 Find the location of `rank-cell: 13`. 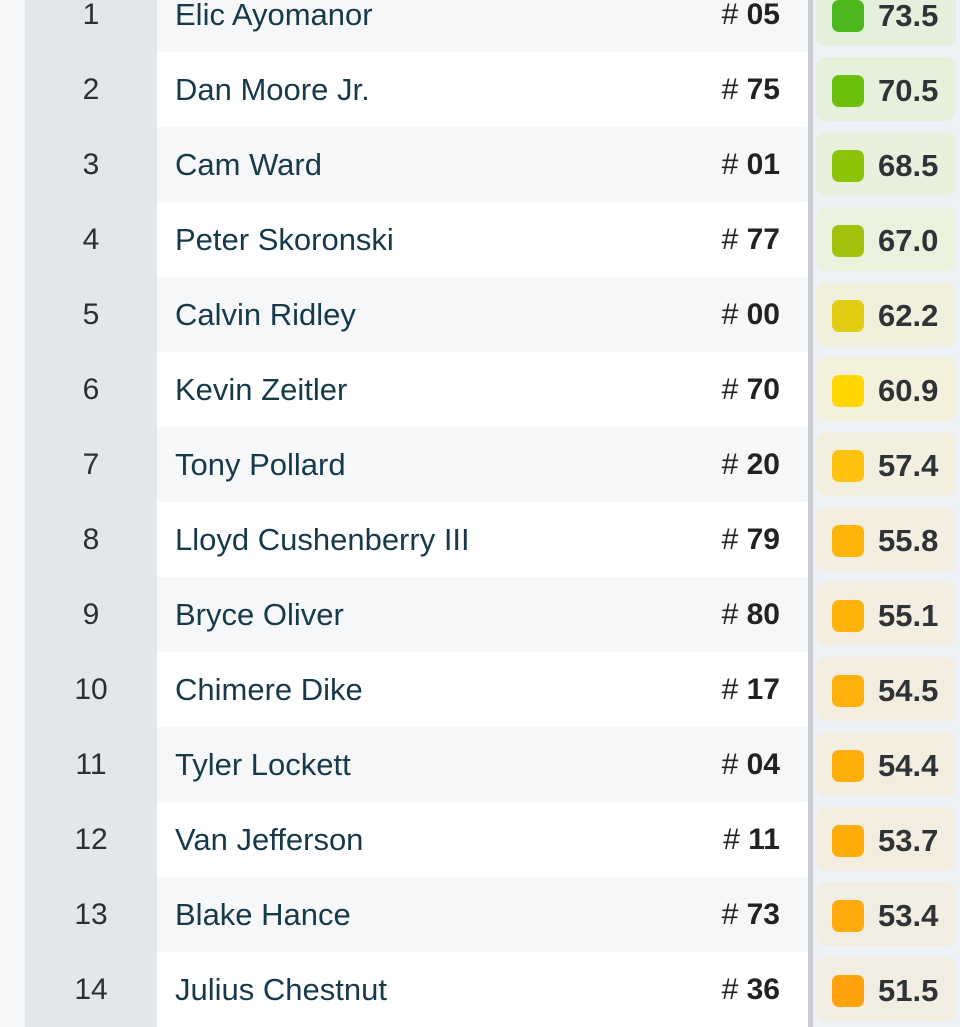

rank-cell: 13 is located at coordinates (91, 914).